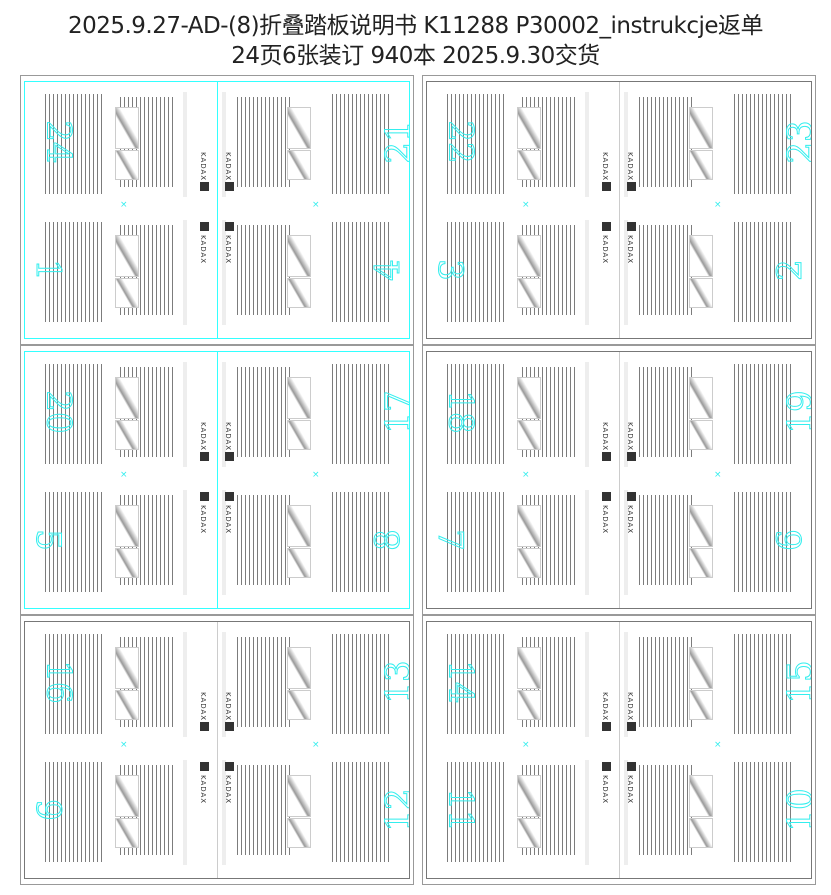 The image size is (831, 895). Describe the element at coordinates (523, 146) in the screenshot. I see `page-panel: KADAX 22 ×` at that location.